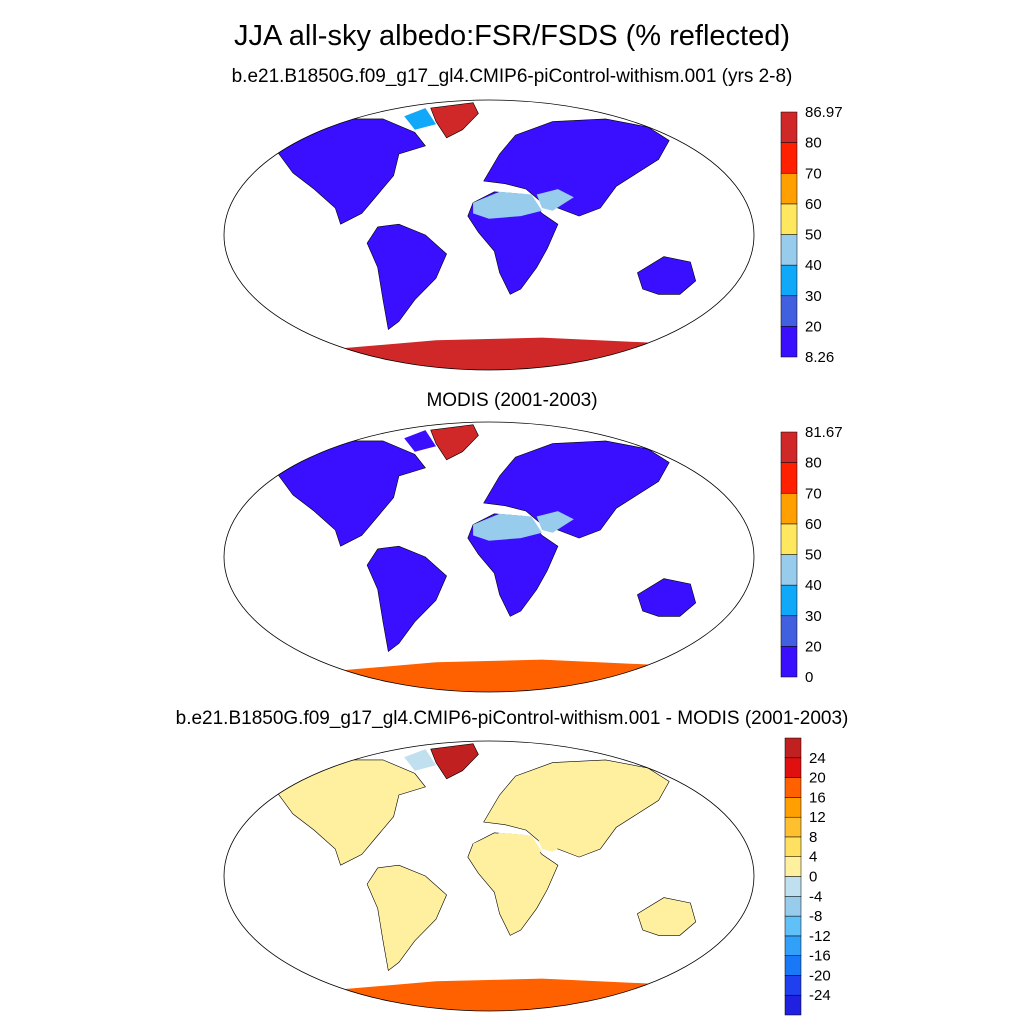 This screenshot has width=1024, height=1024. I want to click on colorbar-1-label: 20, so click(813, 326).